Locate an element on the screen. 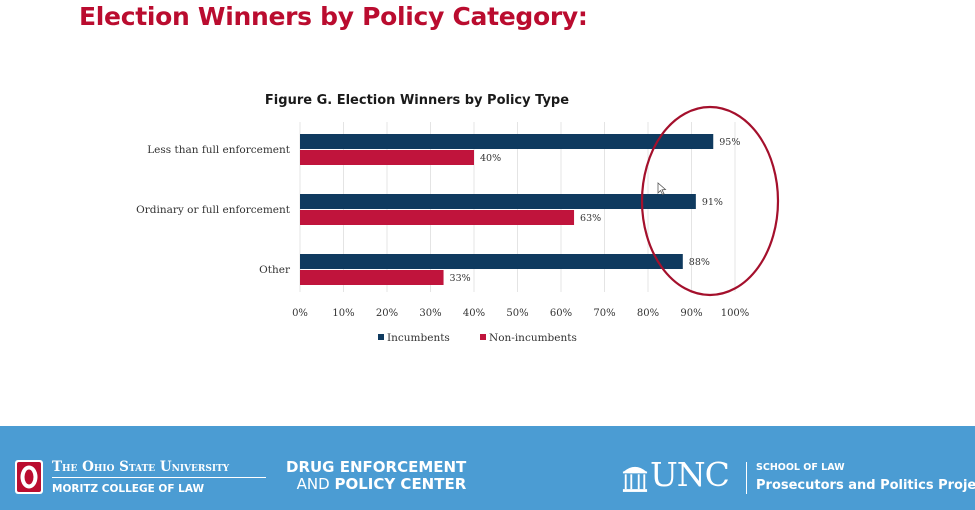 The image size is (975, 510). ohio-state-logo-icon is located at coordinates (29, 477).